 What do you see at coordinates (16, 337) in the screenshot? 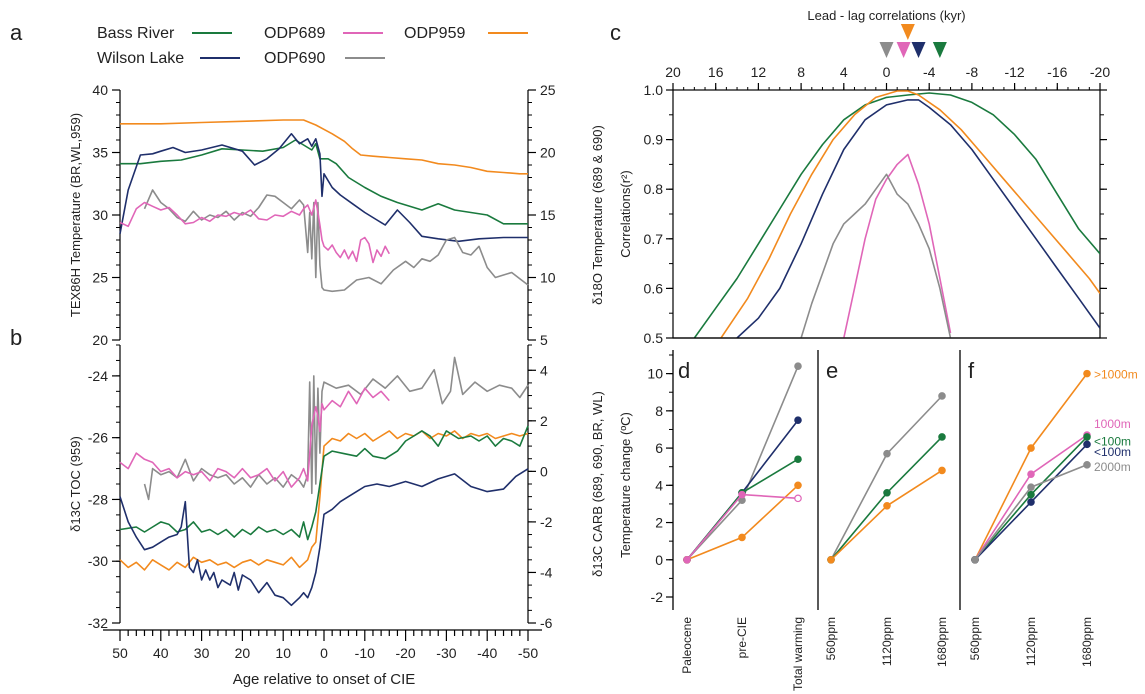
I see `panel-letter-b: b` at bounding box center [16, 337].